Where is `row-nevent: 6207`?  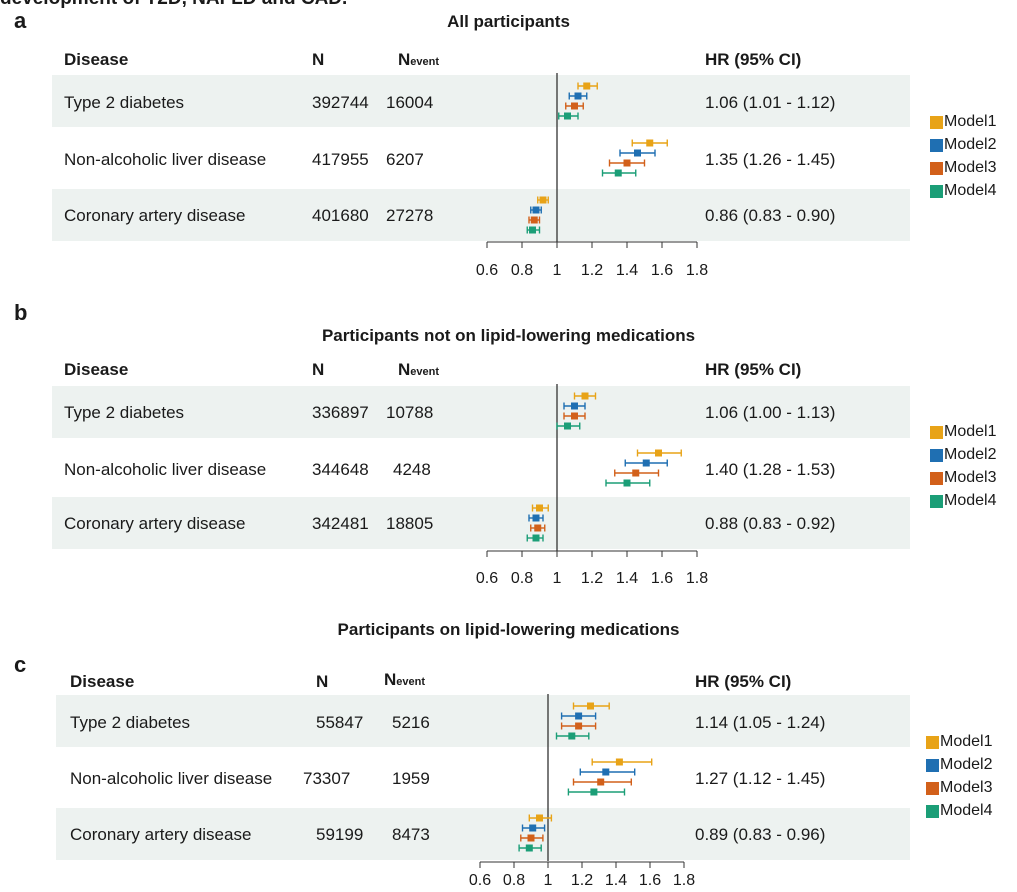 row-nevent: 6207 is located at coordinates (405, 159).